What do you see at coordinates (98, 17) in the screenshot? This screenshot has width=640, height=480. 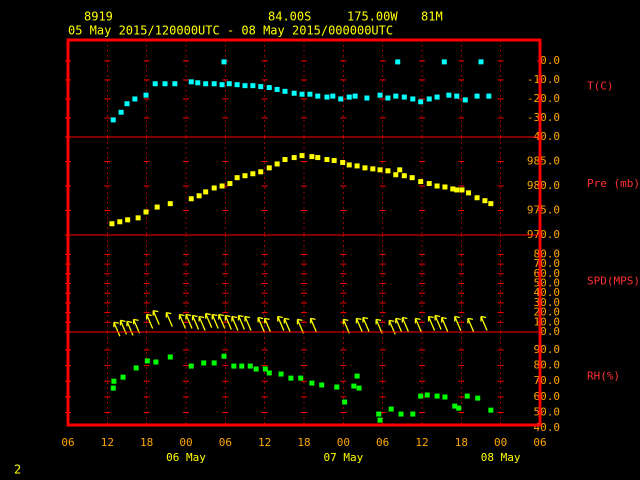 I see `station: 8919` at bounding box center [98, 17].